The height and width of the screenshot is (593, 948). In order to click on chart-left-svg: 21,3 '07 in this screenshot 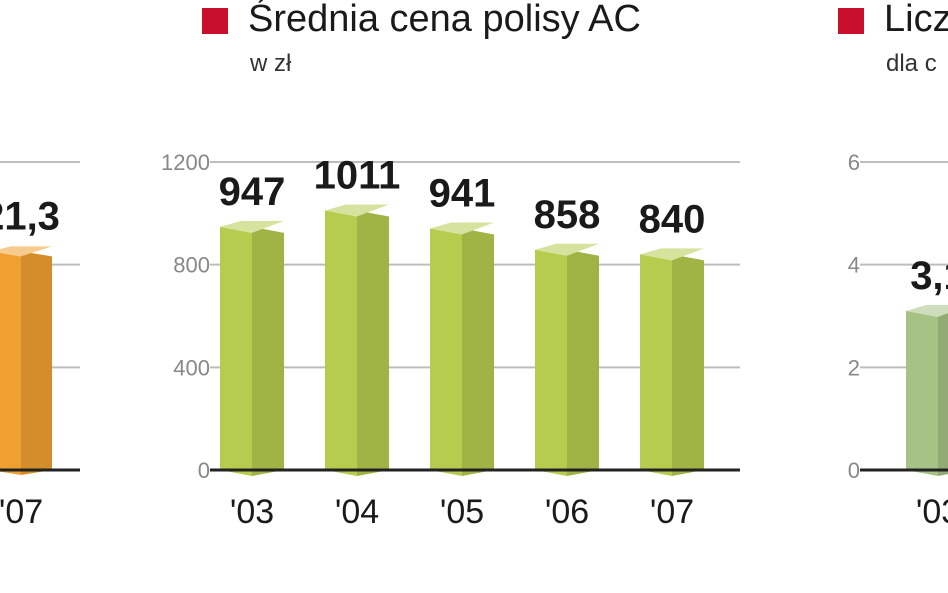, I will do `click(40, 346)`.